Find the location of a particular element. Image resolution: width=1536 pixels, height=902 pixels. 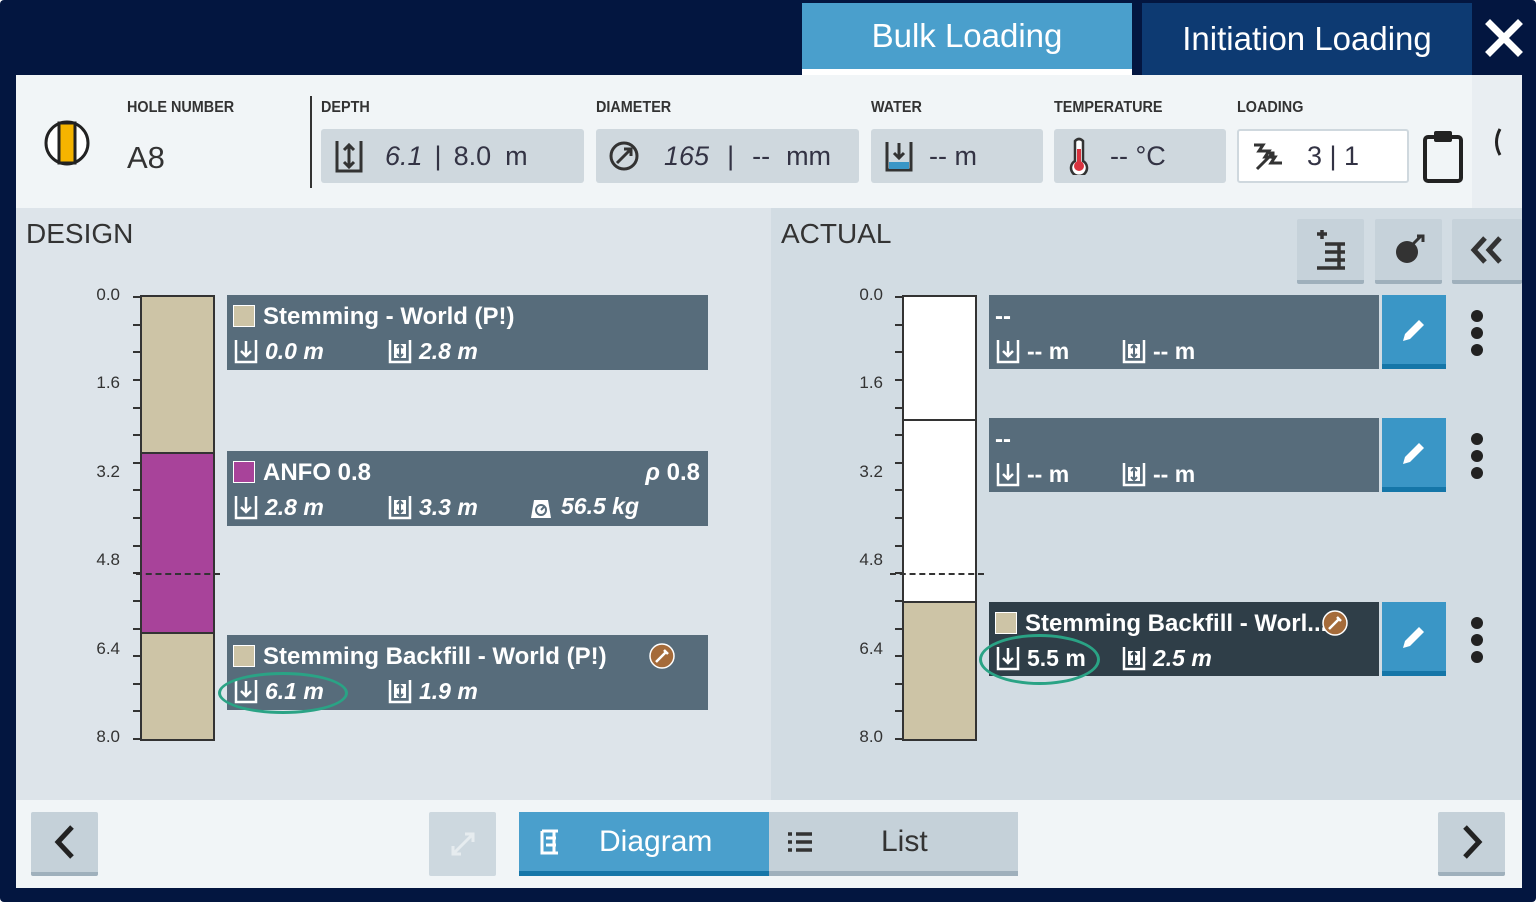

diagram-view-button: Diagram is located at coordinates (644, 844).